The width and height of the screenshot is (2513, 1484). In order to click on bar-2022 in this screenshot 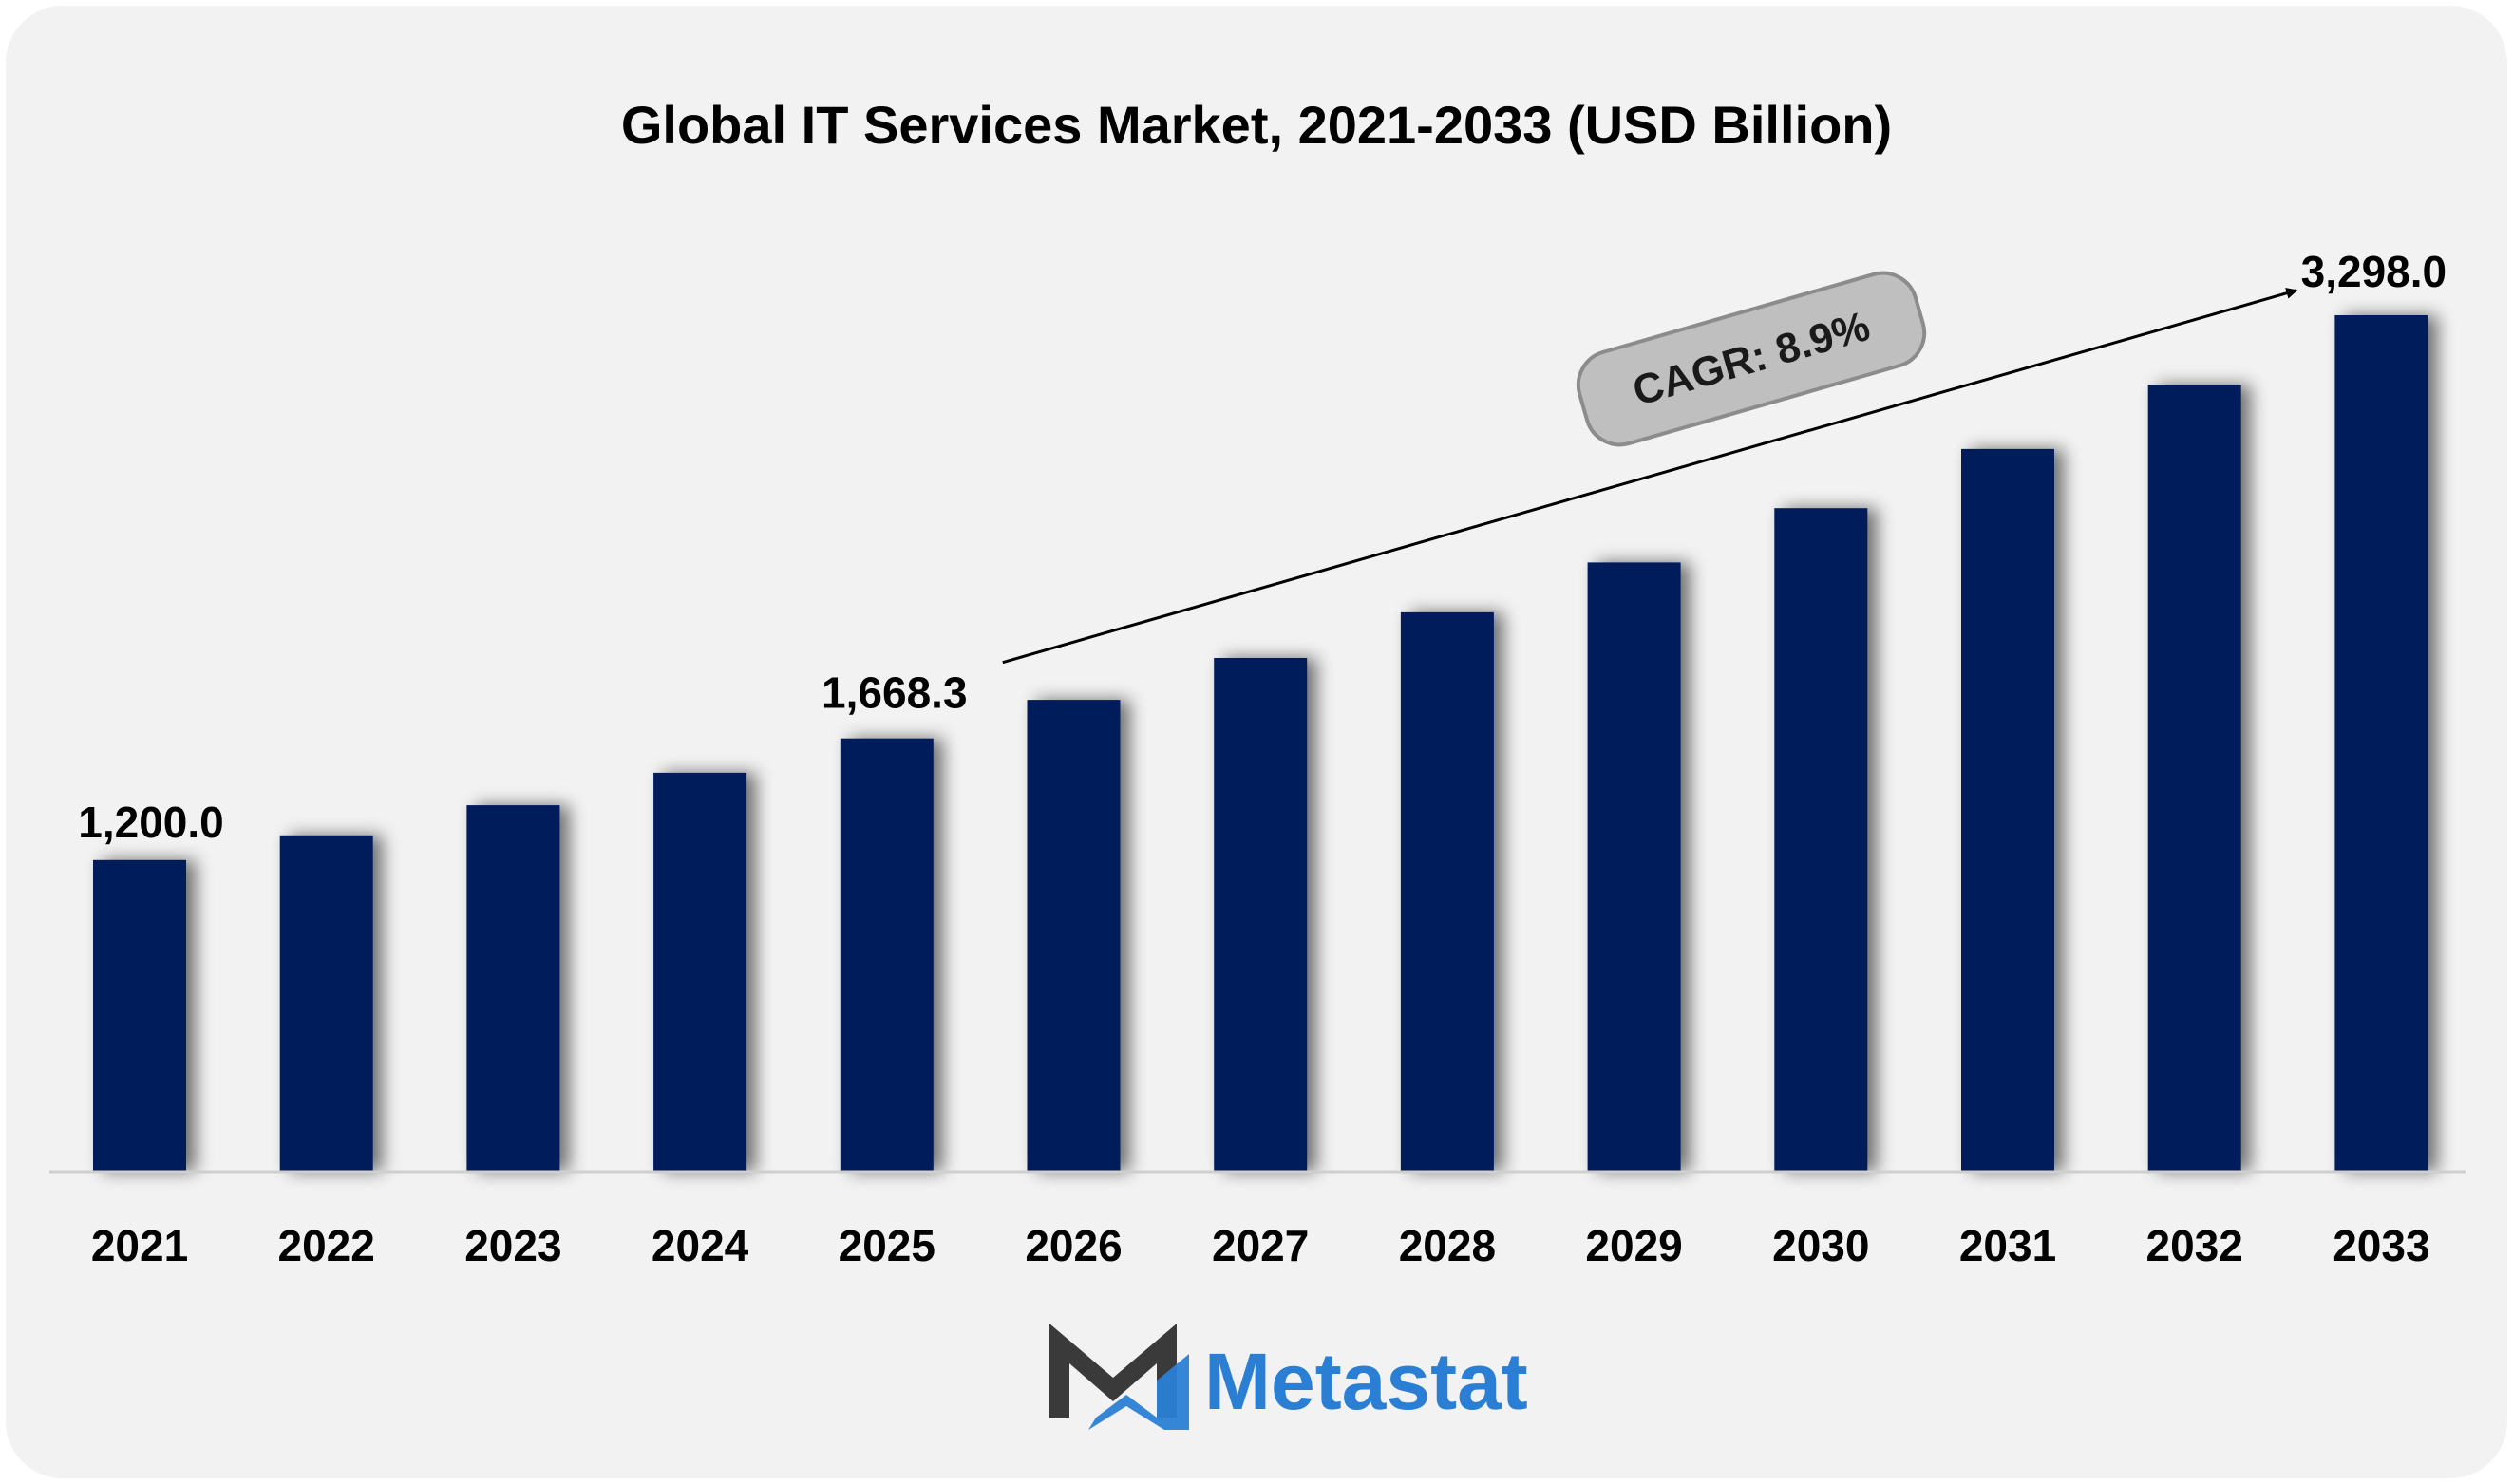, I will do `click(326, 1004)`.